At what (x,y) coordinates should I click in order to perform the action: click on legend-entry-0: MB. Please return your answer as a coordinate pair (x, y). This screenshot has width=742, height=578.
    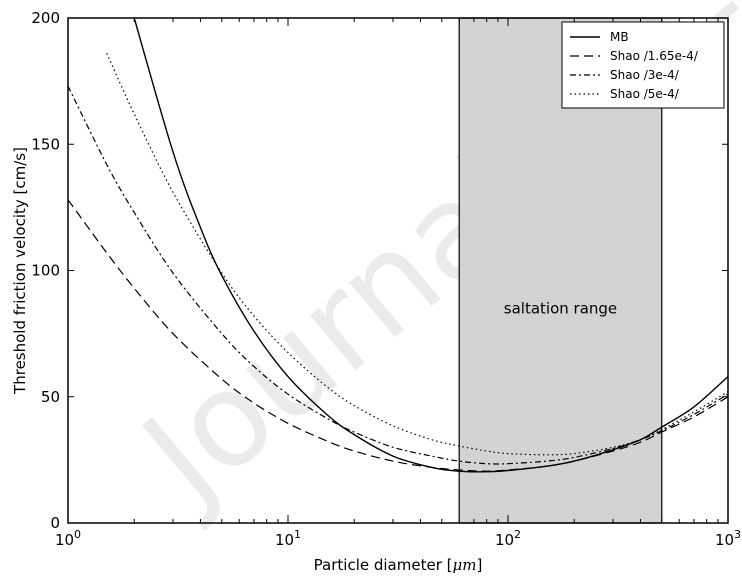
    Looking at the image, I should click on (619, 37).